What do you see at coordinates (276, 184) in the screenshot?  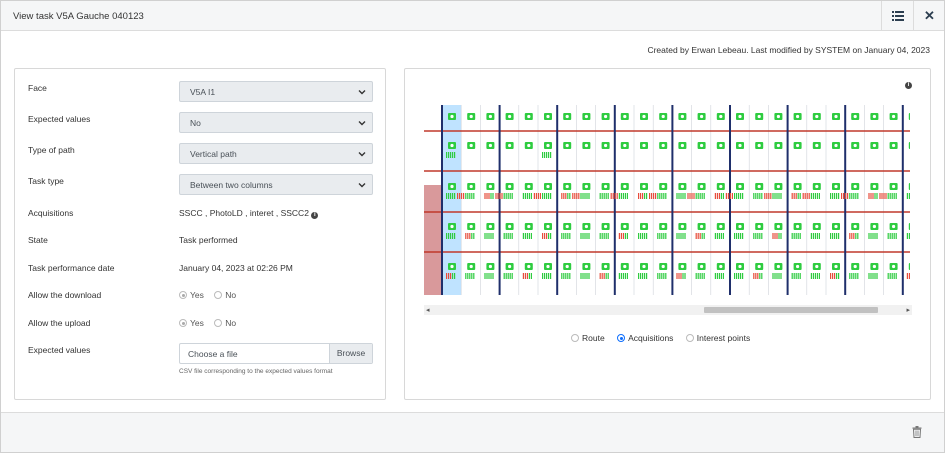 I see `task-type-select: Between two columns` at bounding box center [276, 184].